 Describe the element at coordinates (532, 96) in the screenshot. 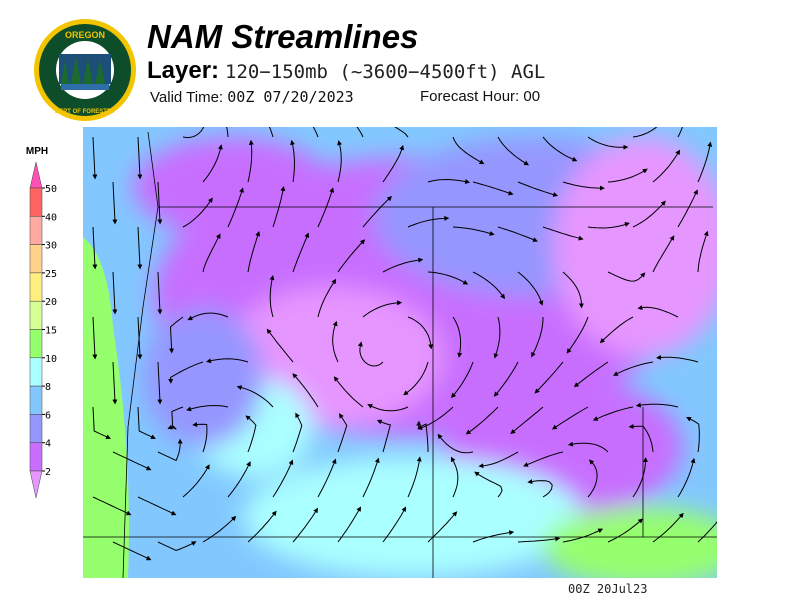

I see `forecast-hour-value: 00` at that location.